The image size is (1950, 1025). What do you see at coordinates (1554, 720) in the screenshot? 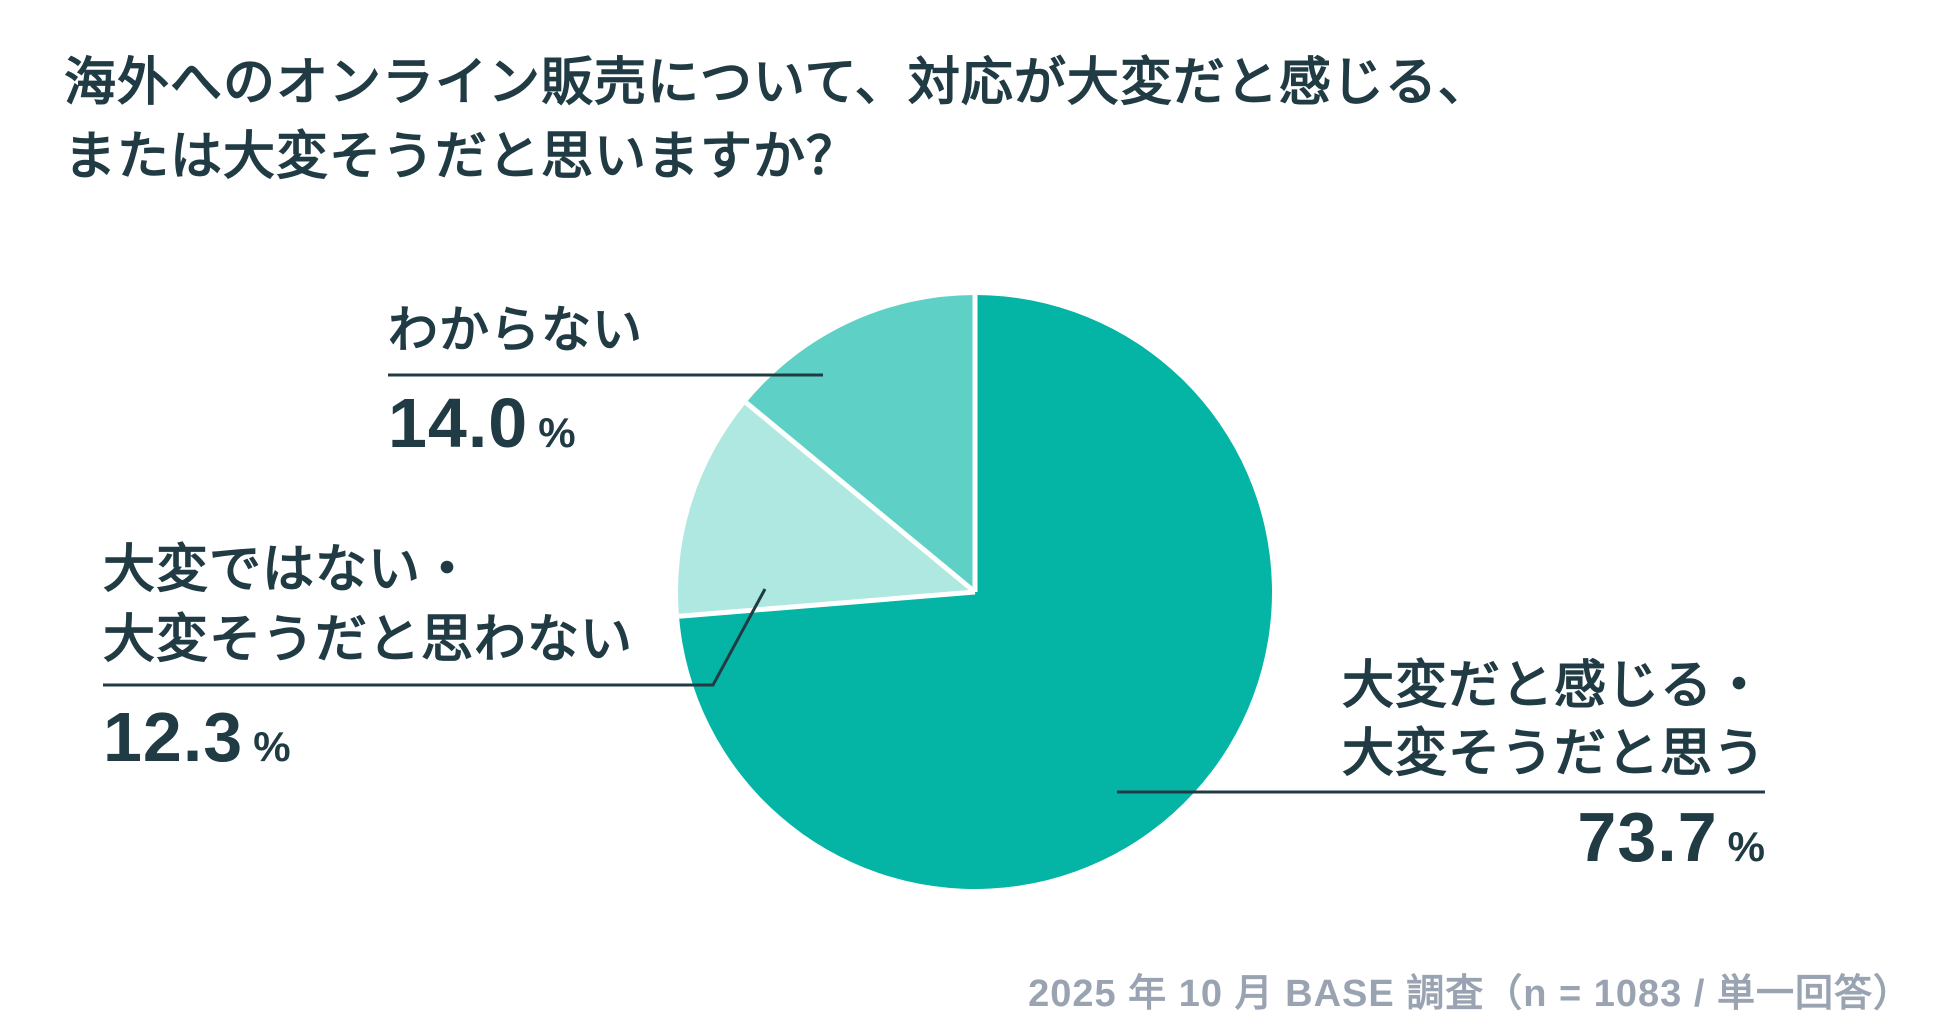
I see `slice-label-hard: 大変だと感じる・ 大変そうだと思う` at bounding box center [1554, 720].